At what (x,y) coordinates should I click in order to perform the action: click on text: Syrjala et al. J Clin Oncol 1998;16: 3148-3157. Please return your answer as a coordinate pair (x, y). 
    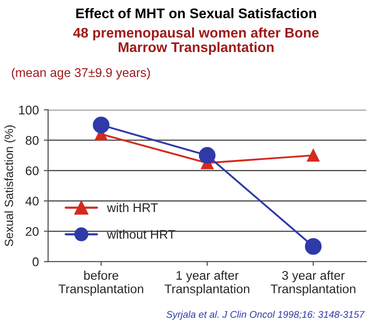
    Looking at the image, I should click on (265, 315).